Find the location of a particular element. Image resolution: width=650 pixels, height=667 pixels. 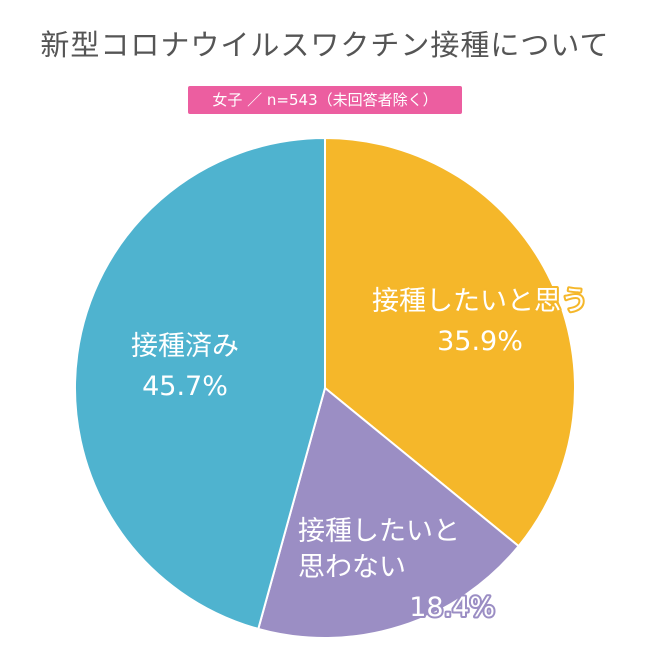

slice-value-1: 18.4% is located at coordinates (452, 607).